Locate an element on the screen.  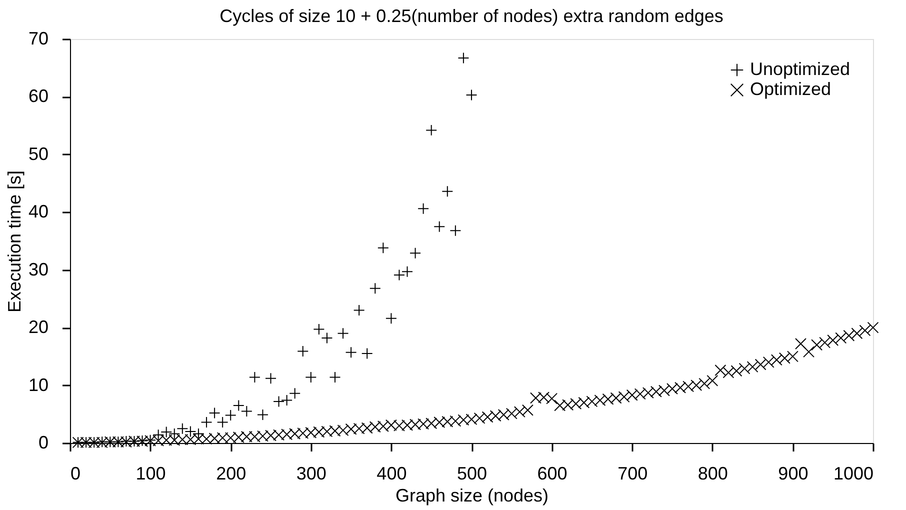
y-tick-label: 40 is located at coordinates (38, 212).